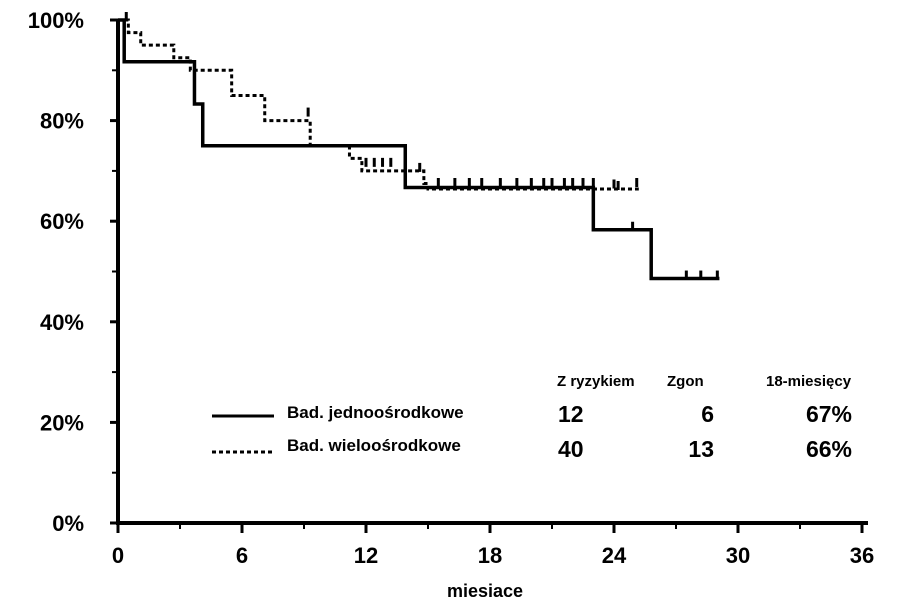 The width and height of the screenshot is (897, 601). Describe the element at coordinates (490, 555) in the screenshot. I see `x-tick-label-18: 18` at that location.